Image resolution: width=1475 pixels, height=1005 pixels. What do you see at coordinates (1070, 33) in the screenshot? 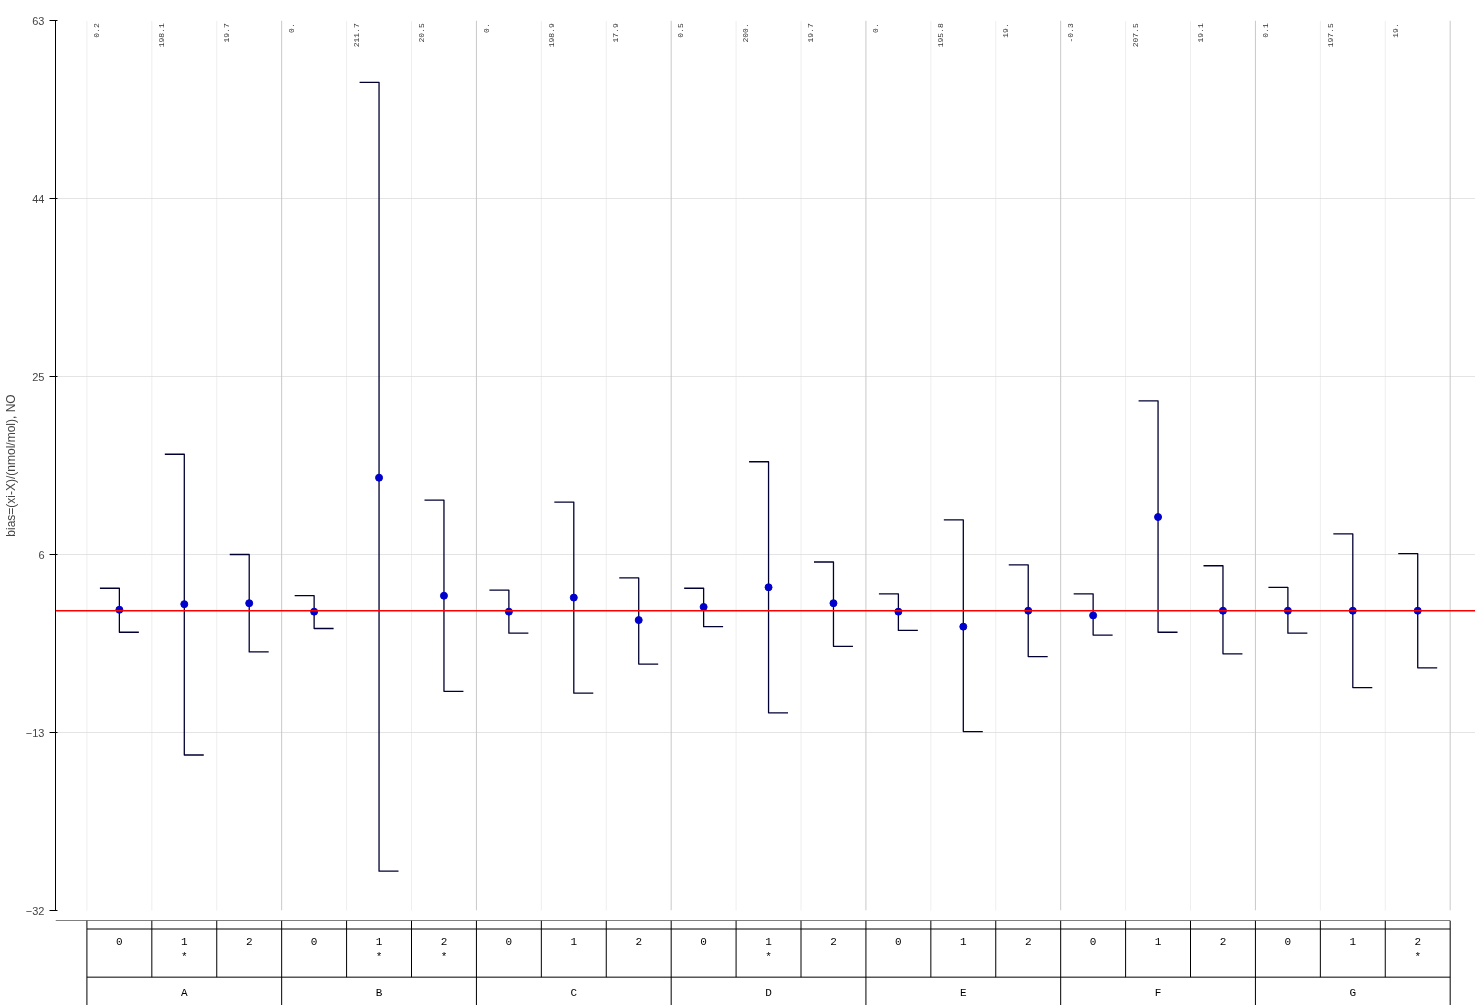
I see `annotation: -0.3` at bounding box center [1070, 33].